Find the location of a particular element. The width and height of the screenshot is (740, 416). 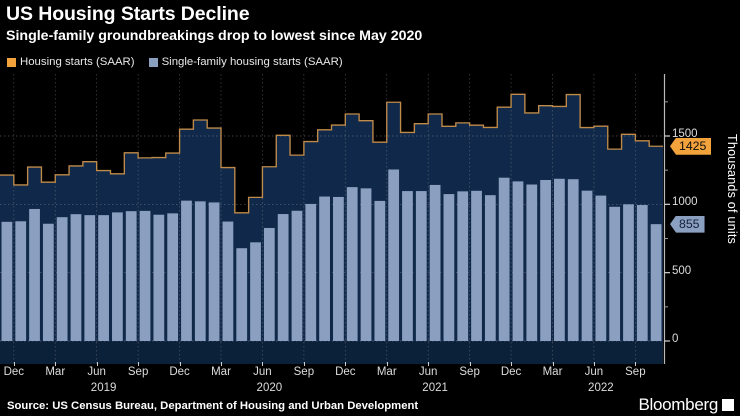

brand-name: Bloomberg is located at coordinates (678, 404).